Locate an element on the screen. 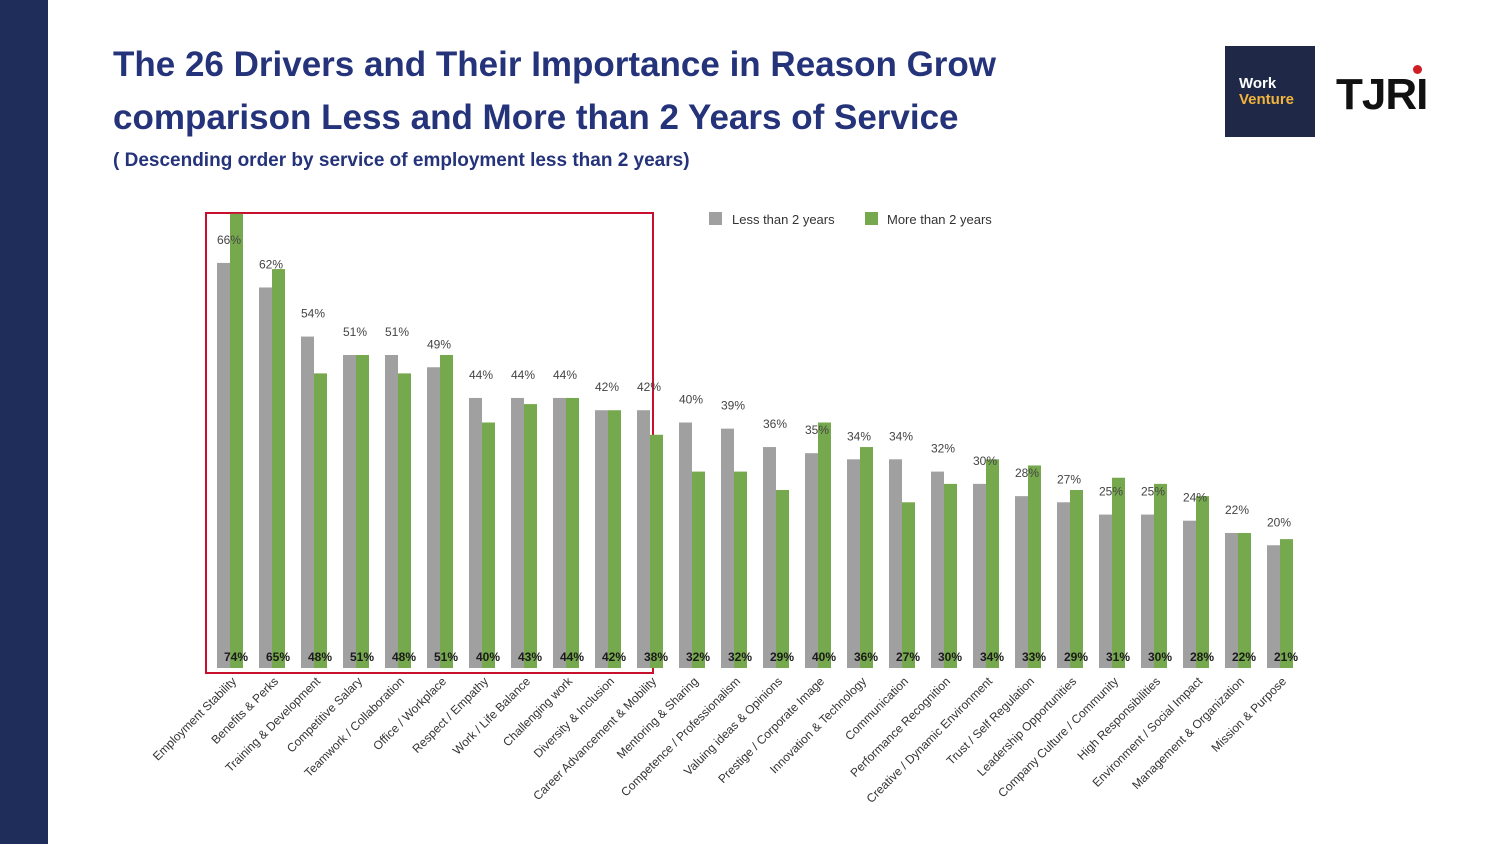 The width and height of the screenshot is (1500, 844). data-label-more-than-2-years: 42% is located at coordinates (614, 657).